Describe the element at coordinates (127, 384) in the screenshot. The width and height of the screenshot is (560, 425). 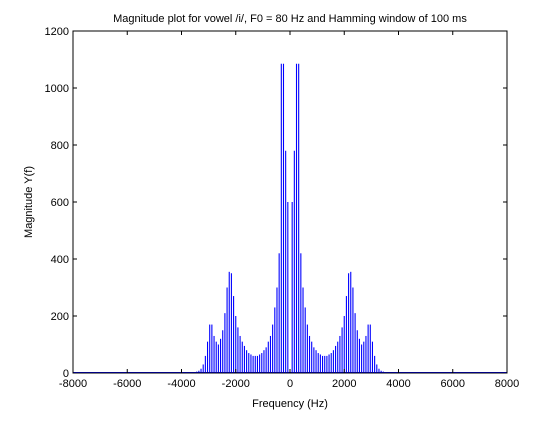
I see `x-tick-label: -6000` at that location.